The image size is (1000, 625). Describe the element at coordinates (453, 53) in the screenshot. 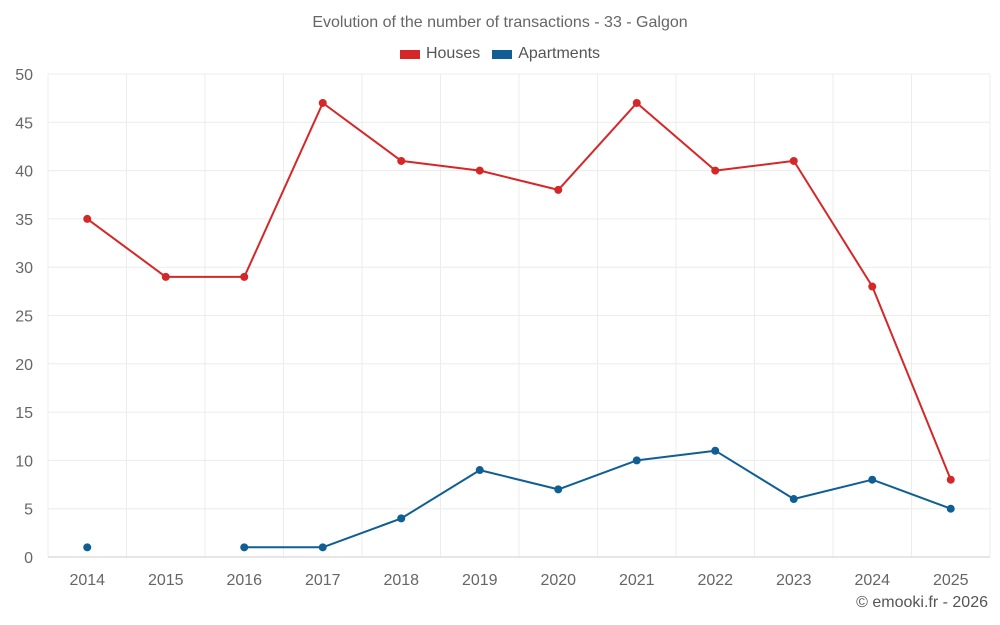

I see `legend-label-houses: Houses` at that location.